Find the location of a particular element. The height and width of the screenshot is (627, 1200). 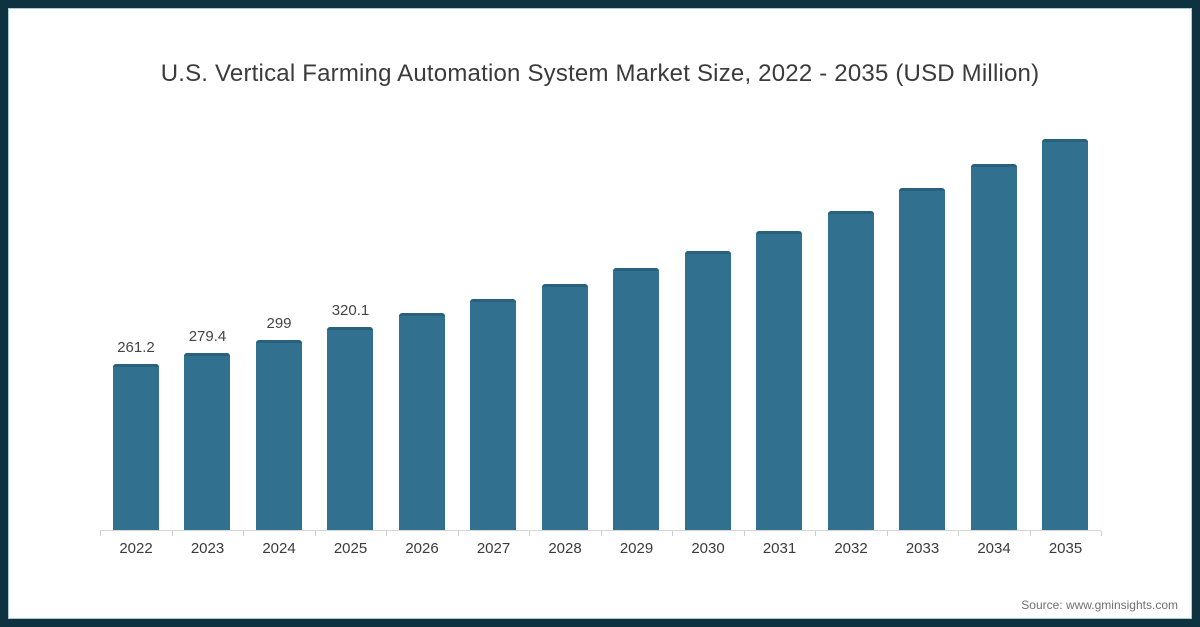

bar-value-label-2025: 320.1 is located at coordinates (350, 310).